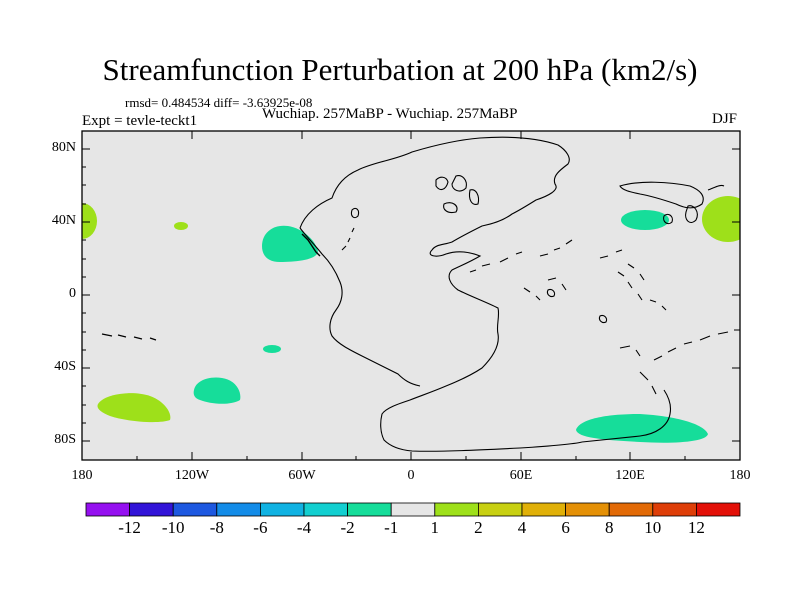  I want to click on colorbar-label: 4, so click(522, 527).